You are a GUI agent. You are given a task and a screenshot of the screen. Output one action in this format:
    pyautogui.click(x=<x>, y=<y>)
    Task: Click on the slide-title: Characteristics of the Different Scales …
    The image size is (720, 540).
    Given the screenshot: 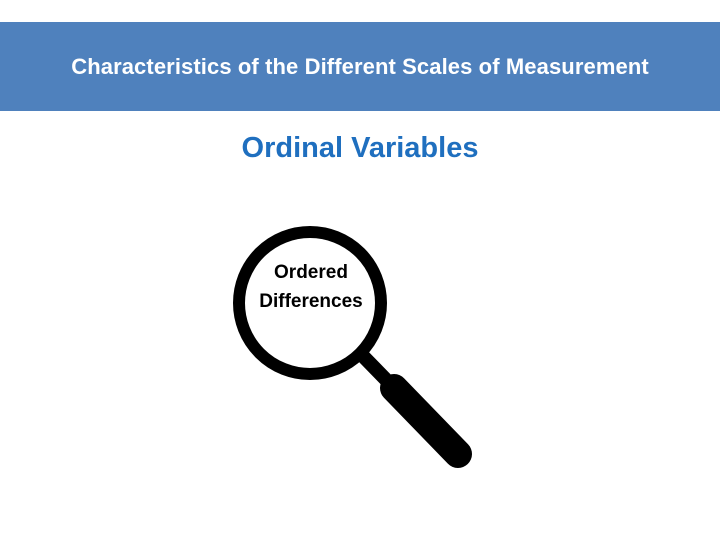 What is the action you would take?
    pyautogui.click(x=360, y=66)
    